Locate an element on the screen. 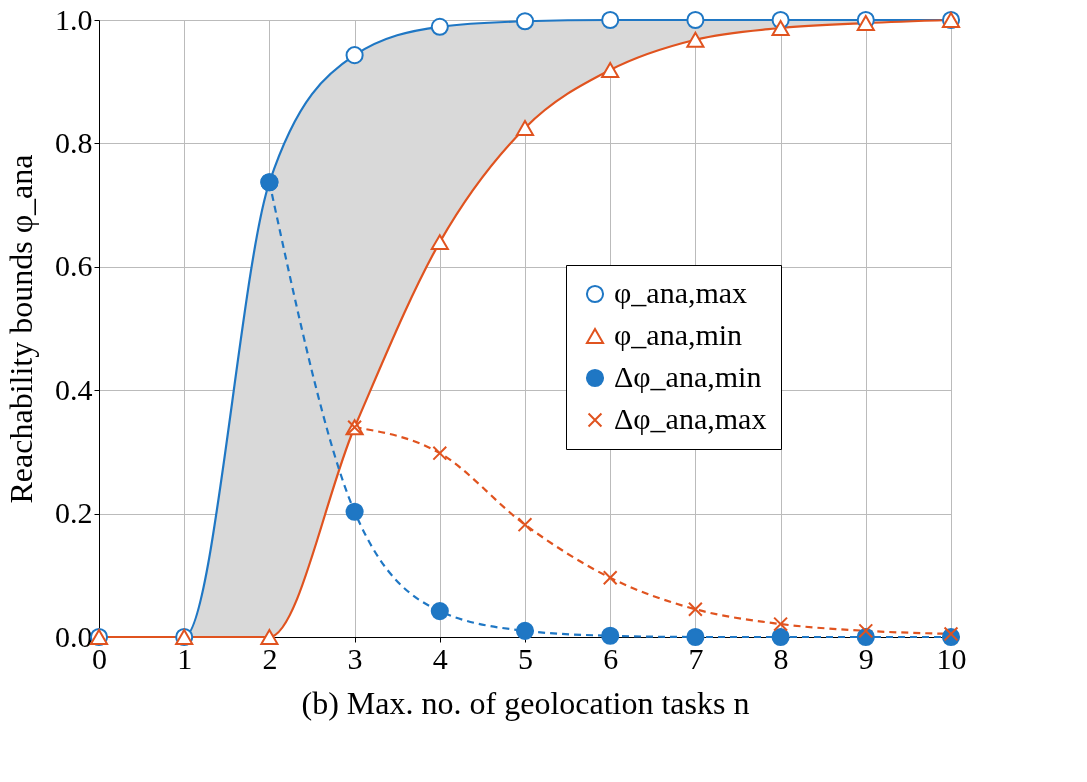 The width and height of the screenshot is (1087, 782). y-tick-label: 0.8 is located at coordinates (74, 142).